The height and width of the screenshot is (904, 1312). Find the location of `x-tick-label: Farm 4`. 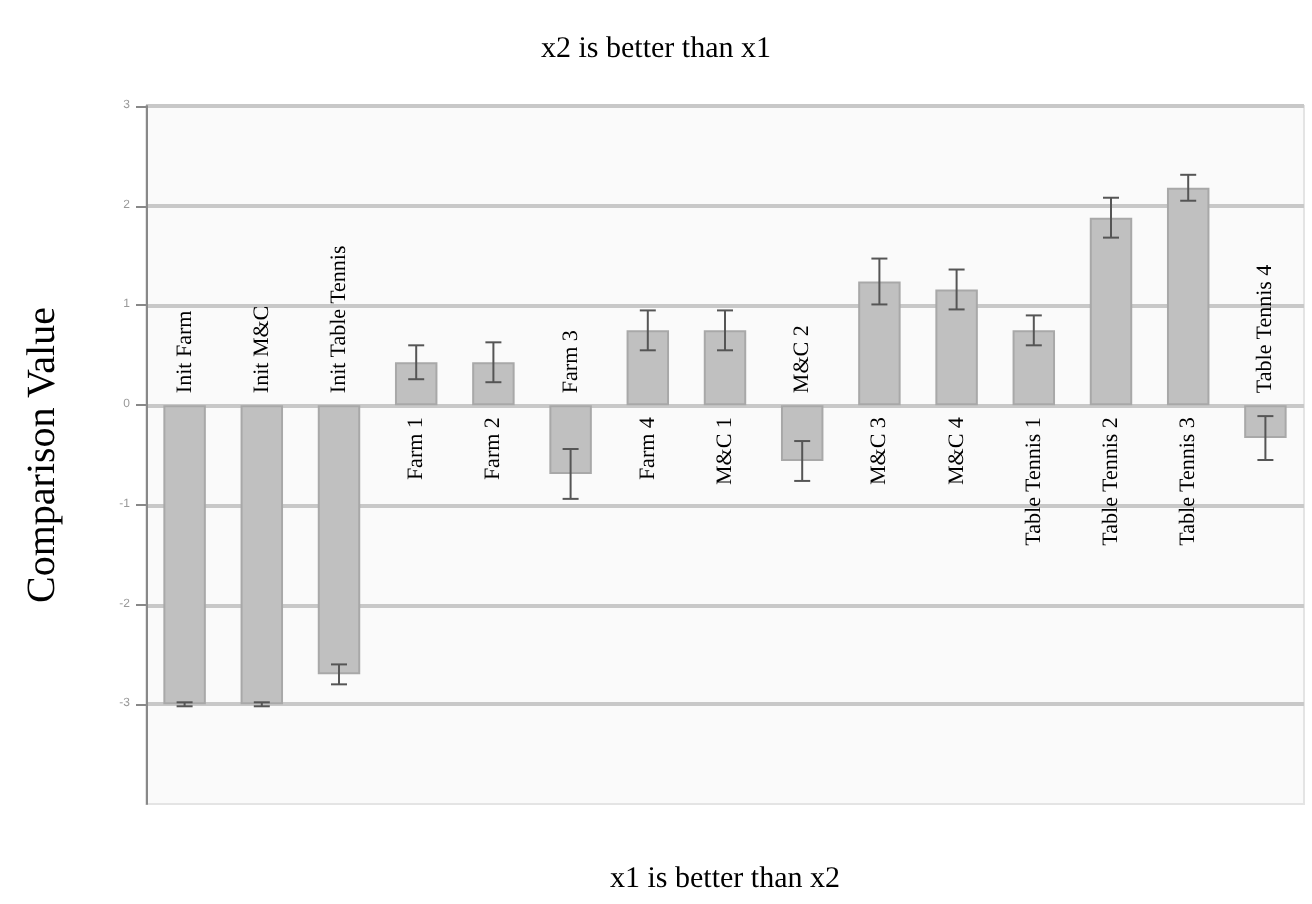

x-tick-label: Farm 4 is located at coordinates (647, 448).